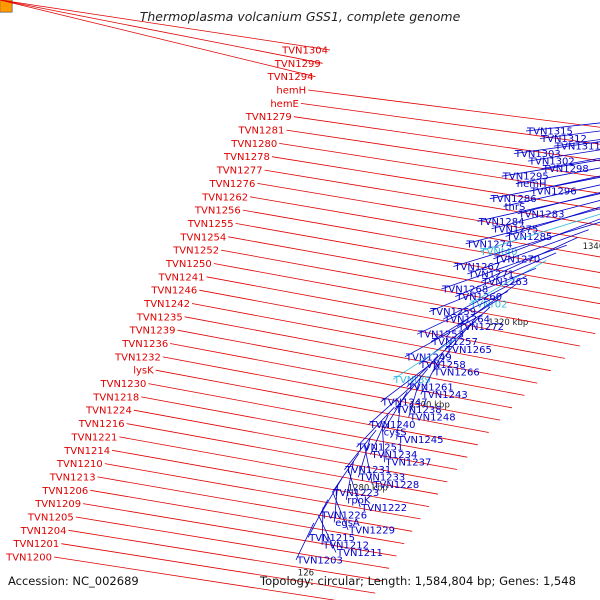 Image resolution: width=600 pixels, height=600 pixels. I want to click on left-gene-label: TVN1280, so click(253, 144).